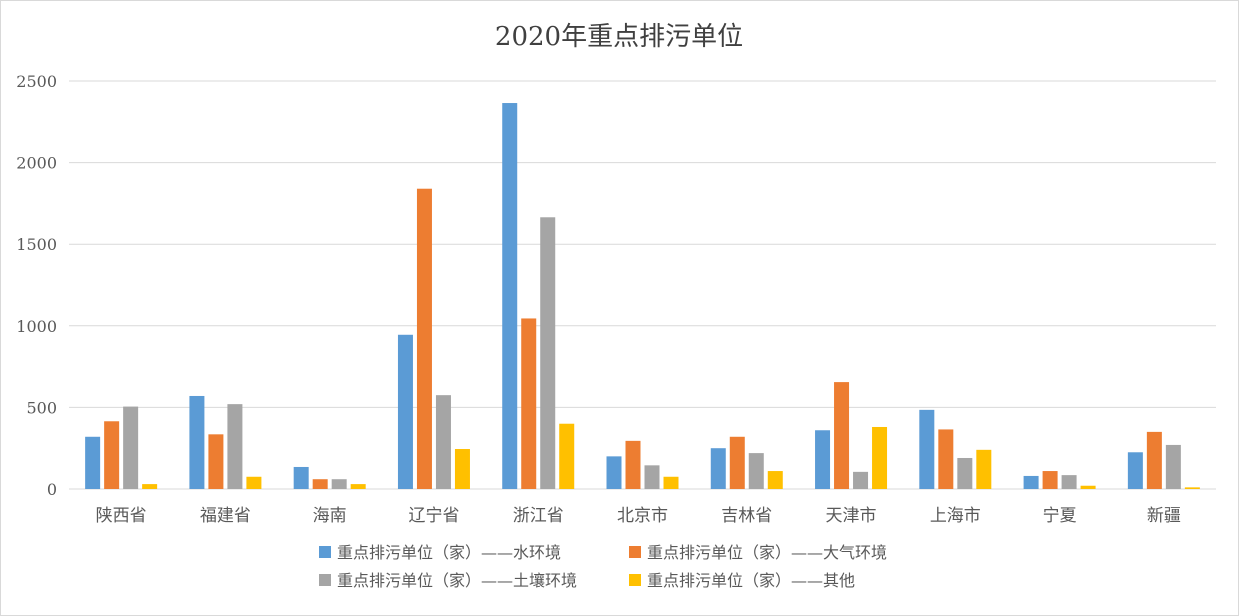  What do you see at coordinates (1154, 460) in the screenshot?
I see `bar-2-新疆` at bounding box center [1154, 460].